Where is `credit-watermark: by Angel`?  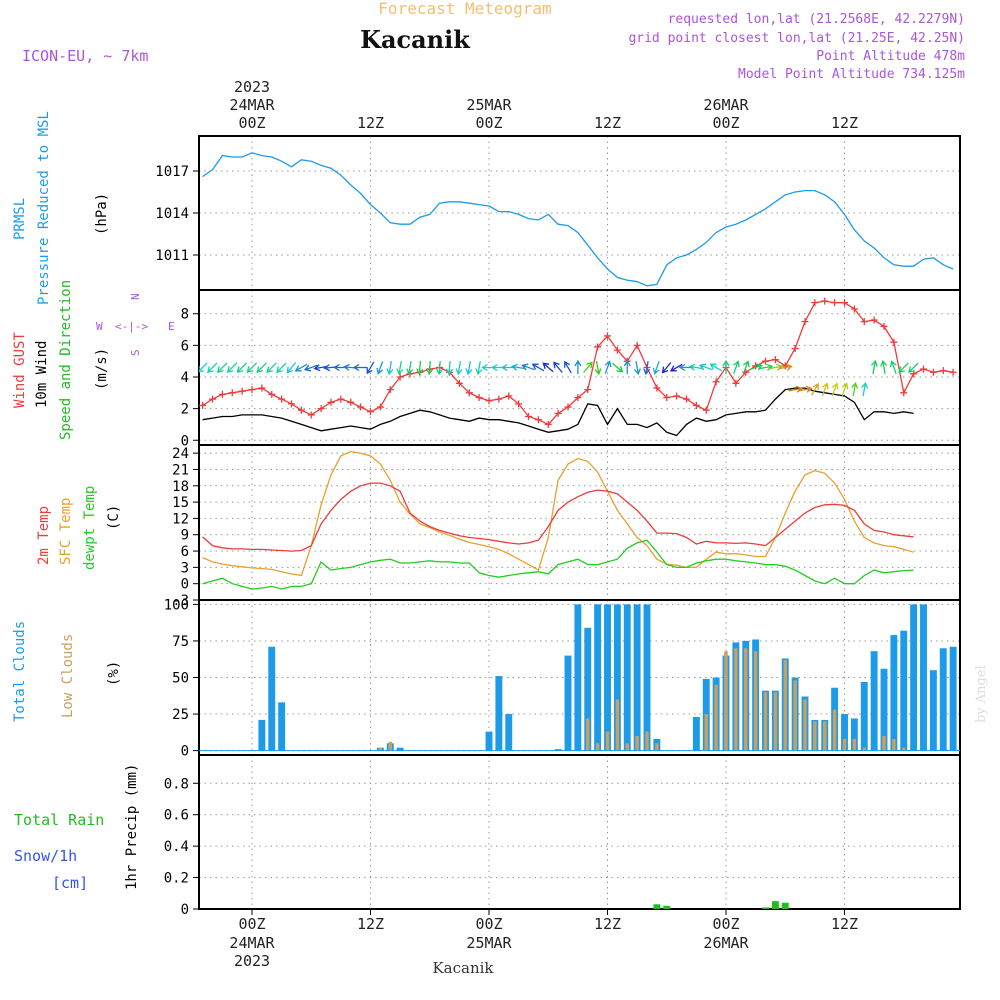 credit-watermark: by Angel is located at coordinates (981, 694).